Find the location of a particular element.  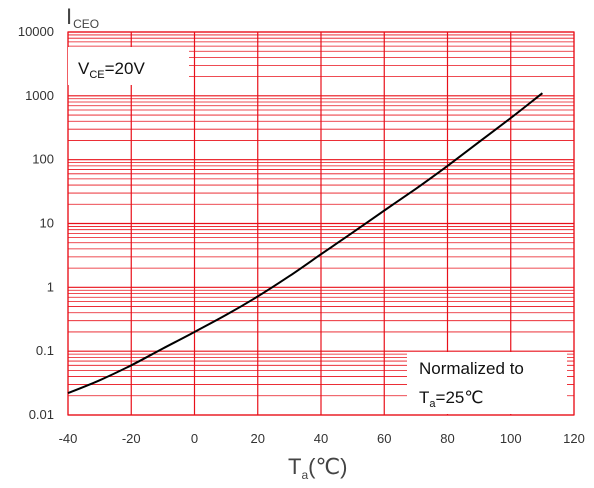

x-tick-label: -40 is located at coordinates (68, 438).